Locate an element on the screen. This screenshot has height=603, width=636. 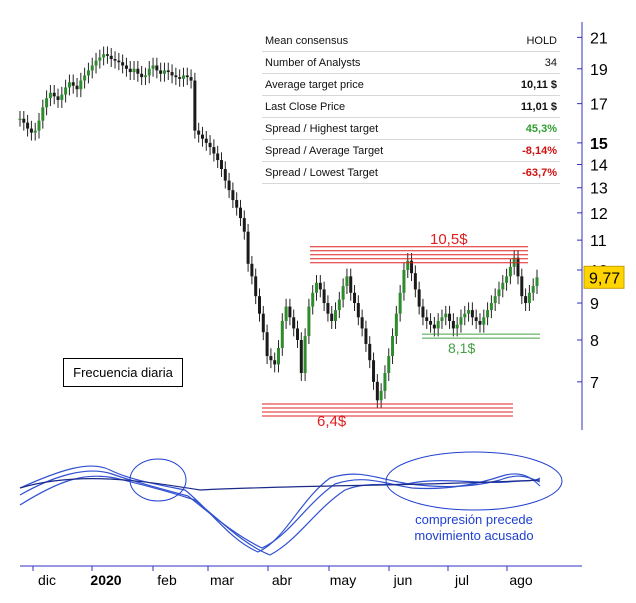
x-tick-label: dic is located at coordinates (47, 580).